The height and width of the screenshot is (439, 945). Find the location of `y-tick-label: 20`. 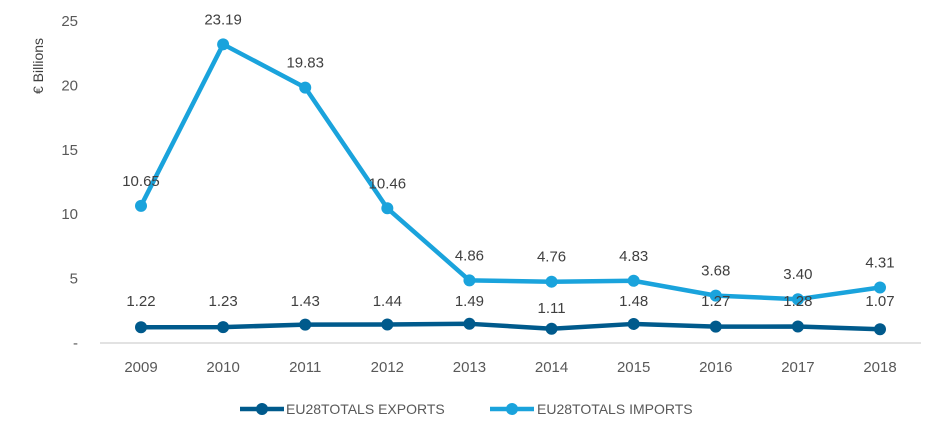

y-tick-label: 20 is located at coordinates (69, 85).